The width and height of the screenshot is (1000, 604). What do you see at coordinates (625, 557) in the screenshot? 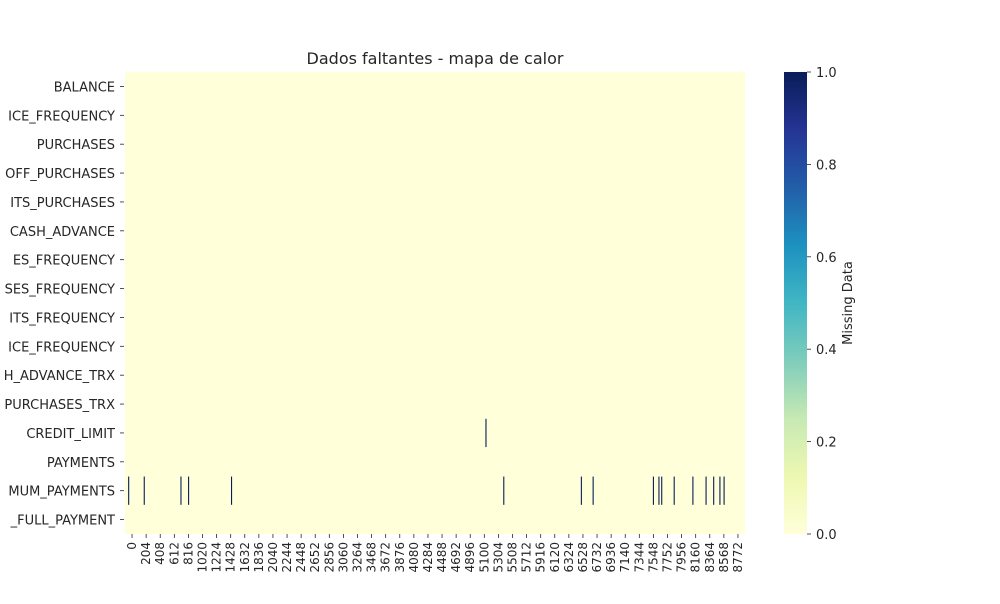
I see `x-tick-label: 7140` at bounding box center [625, 557].